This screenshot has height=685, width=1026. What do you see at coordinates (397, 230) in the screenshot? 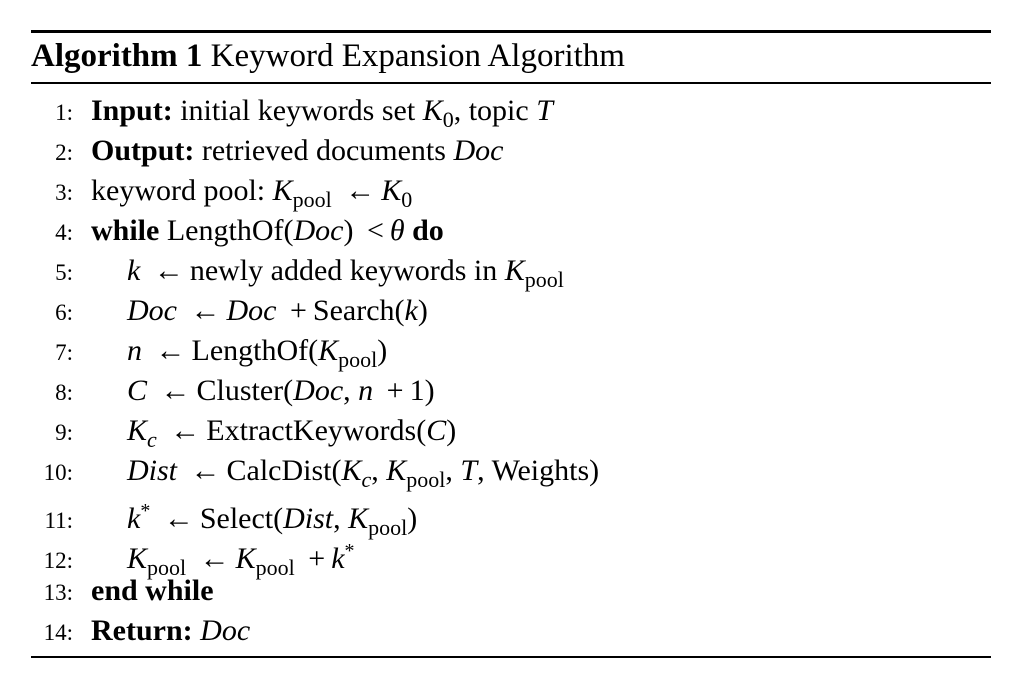
I see `var-theta: θ` at bounding box center [397, 230].